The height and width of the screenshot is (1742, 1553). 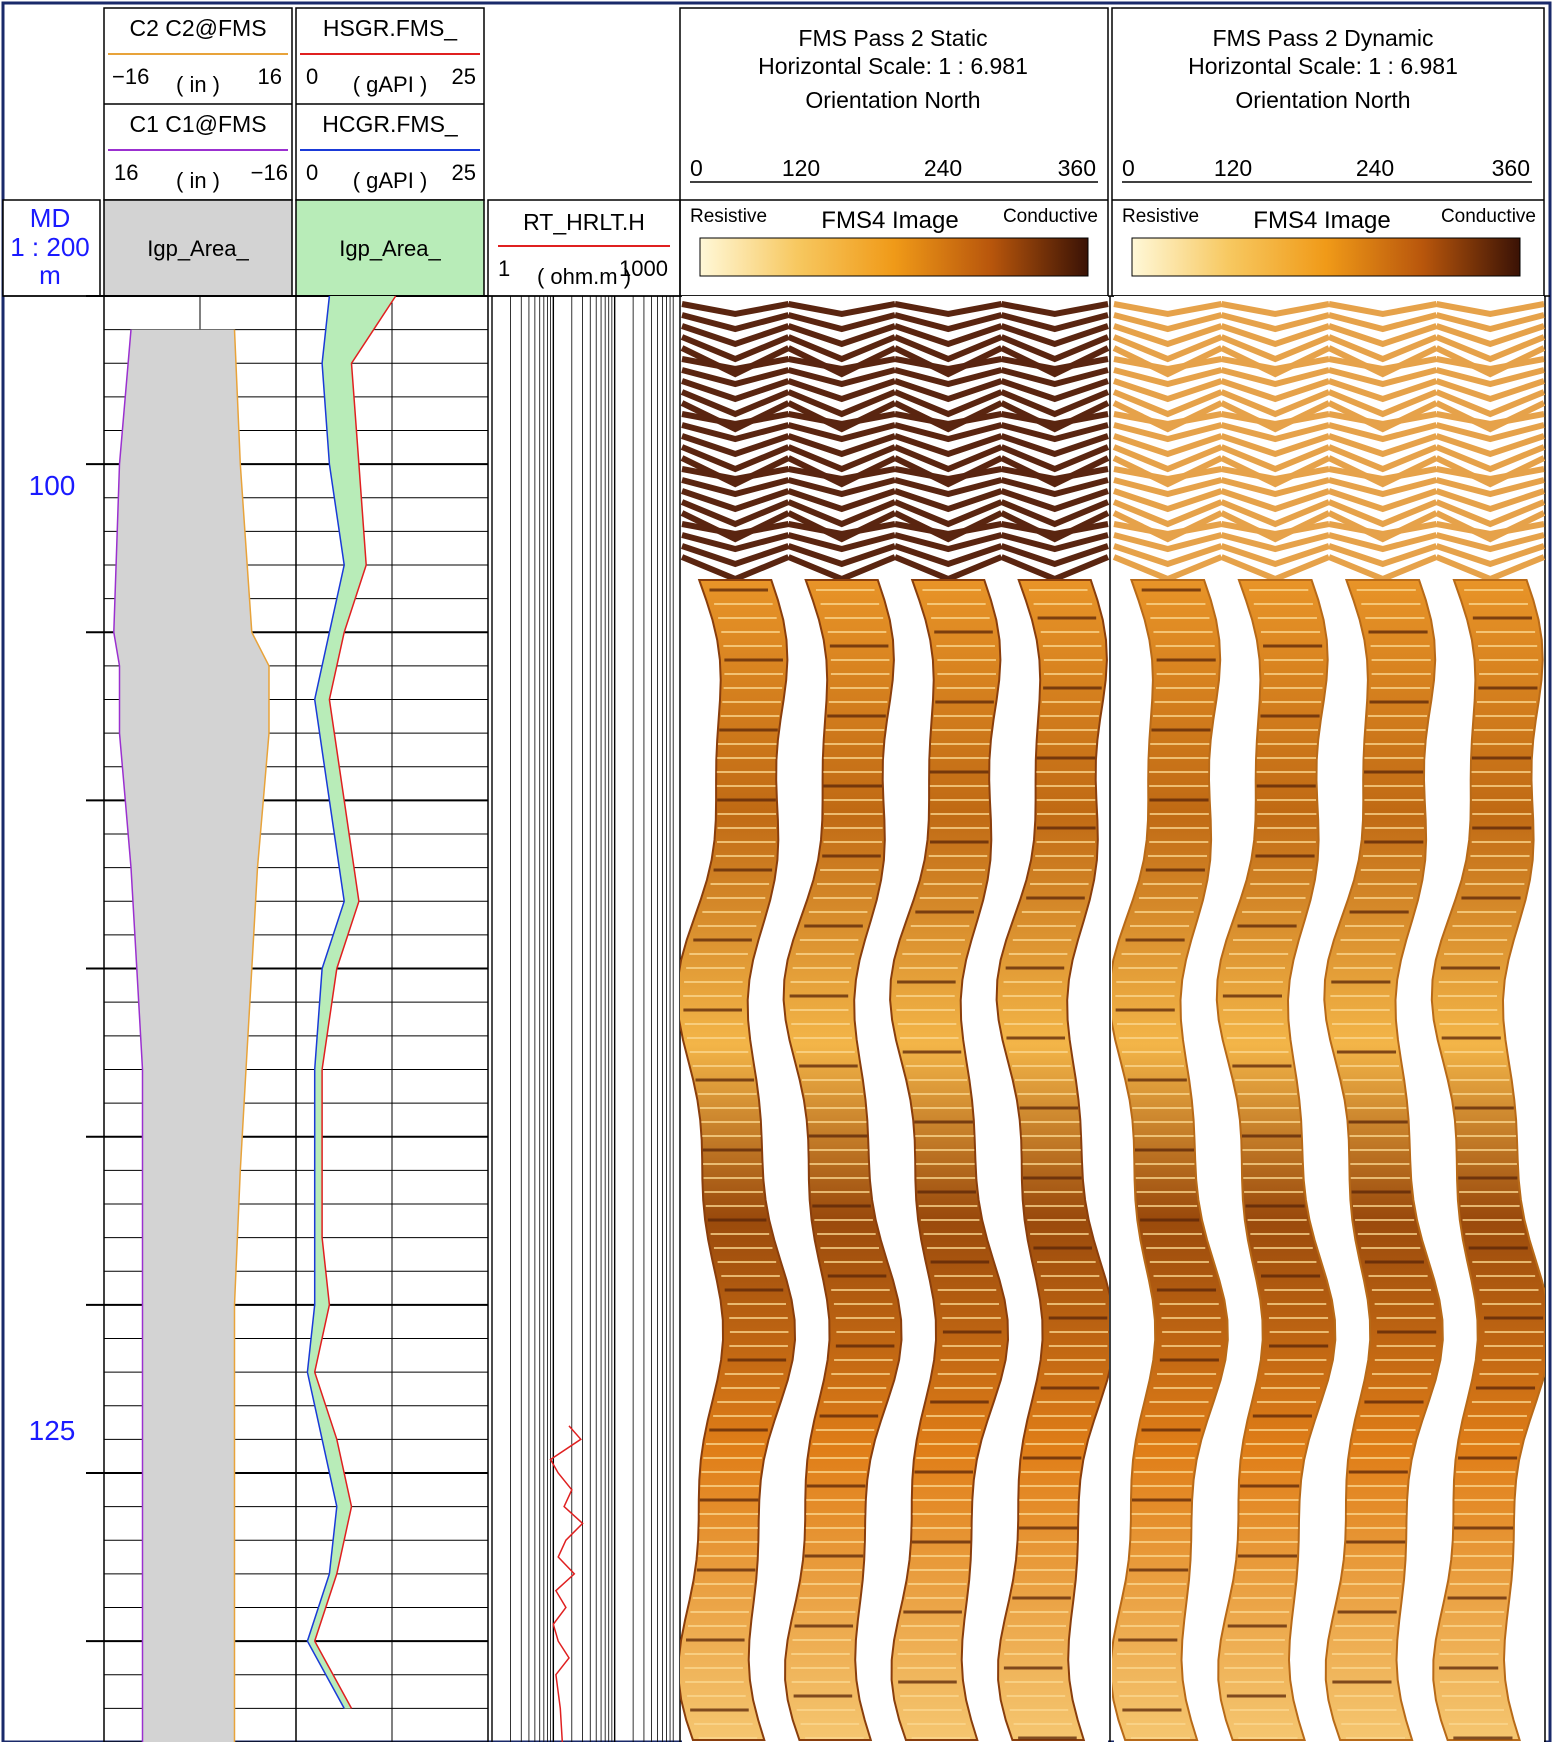 I want to click on depth-unit: m, so click(x=50, y=275).